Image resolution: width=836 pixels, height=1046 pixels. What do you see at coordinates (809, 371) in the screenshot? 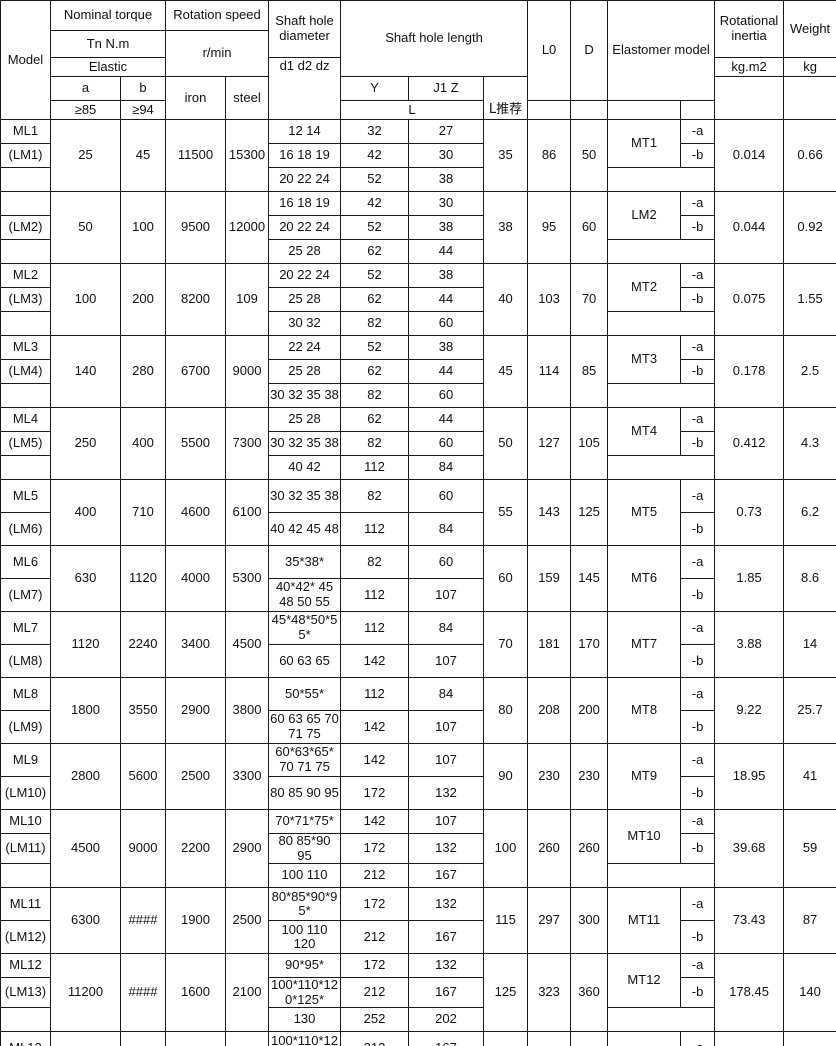
I see `weight-value: 2.5` at bounding box center [809, 371].